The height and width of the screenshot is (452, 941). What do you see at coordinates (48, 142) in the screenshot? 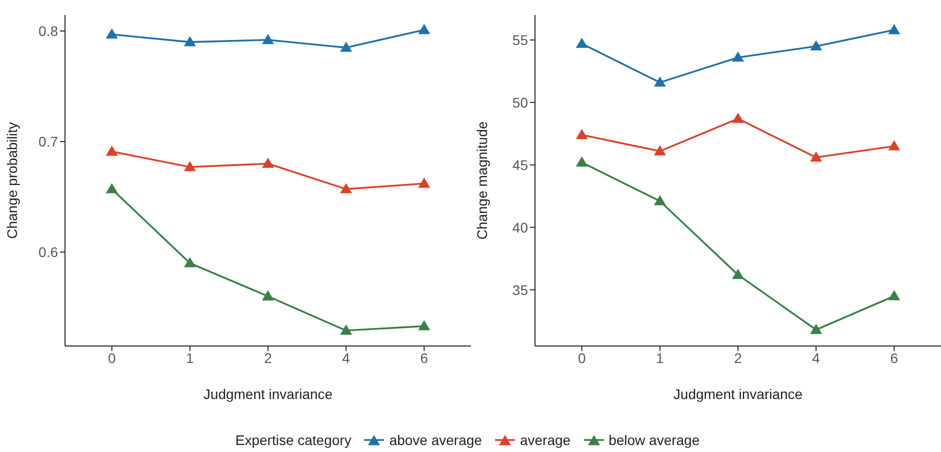
I see `y-tick-label: 0.7` at bounding box center [48, 142].